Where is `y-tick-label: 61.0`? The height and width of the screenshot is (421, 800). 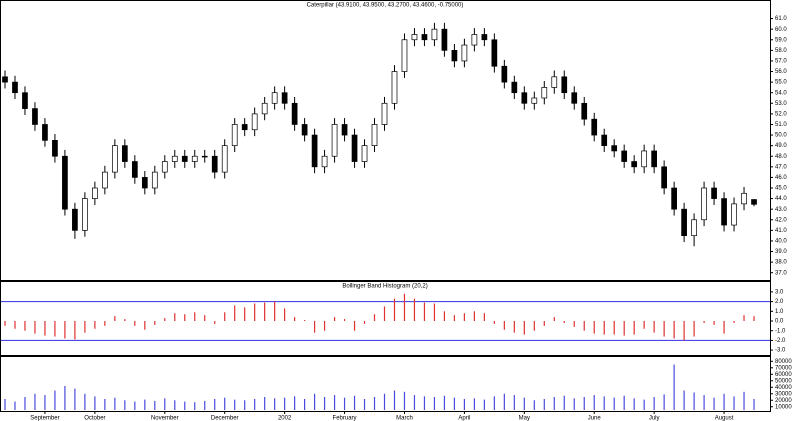
y-tick-label: 61.0 is located at coordinates (781, 19).